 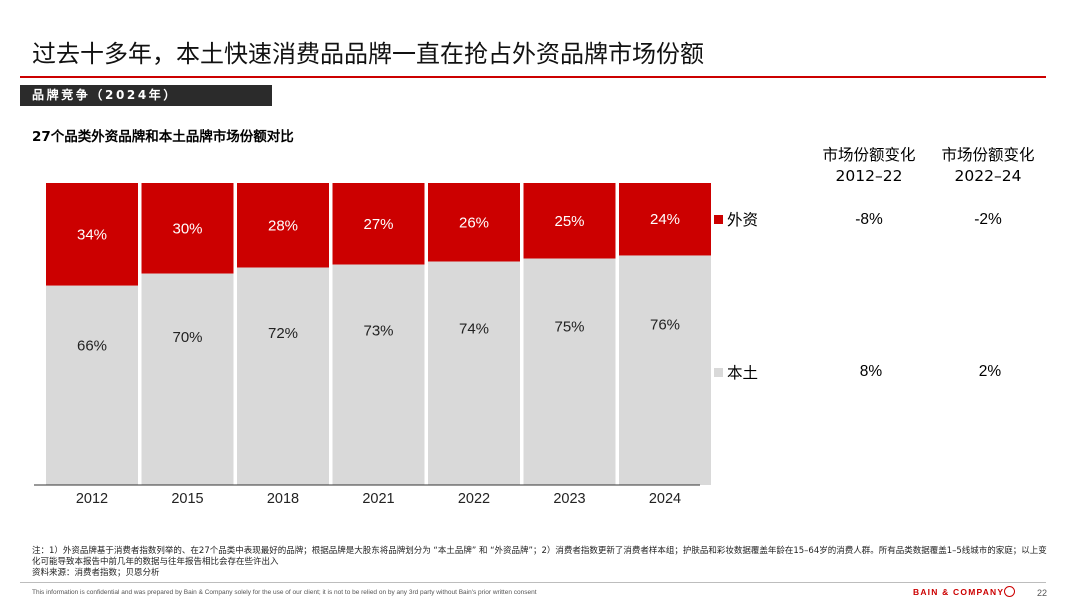 I want to click on bar-local-2022, so click(x=474, y=373).